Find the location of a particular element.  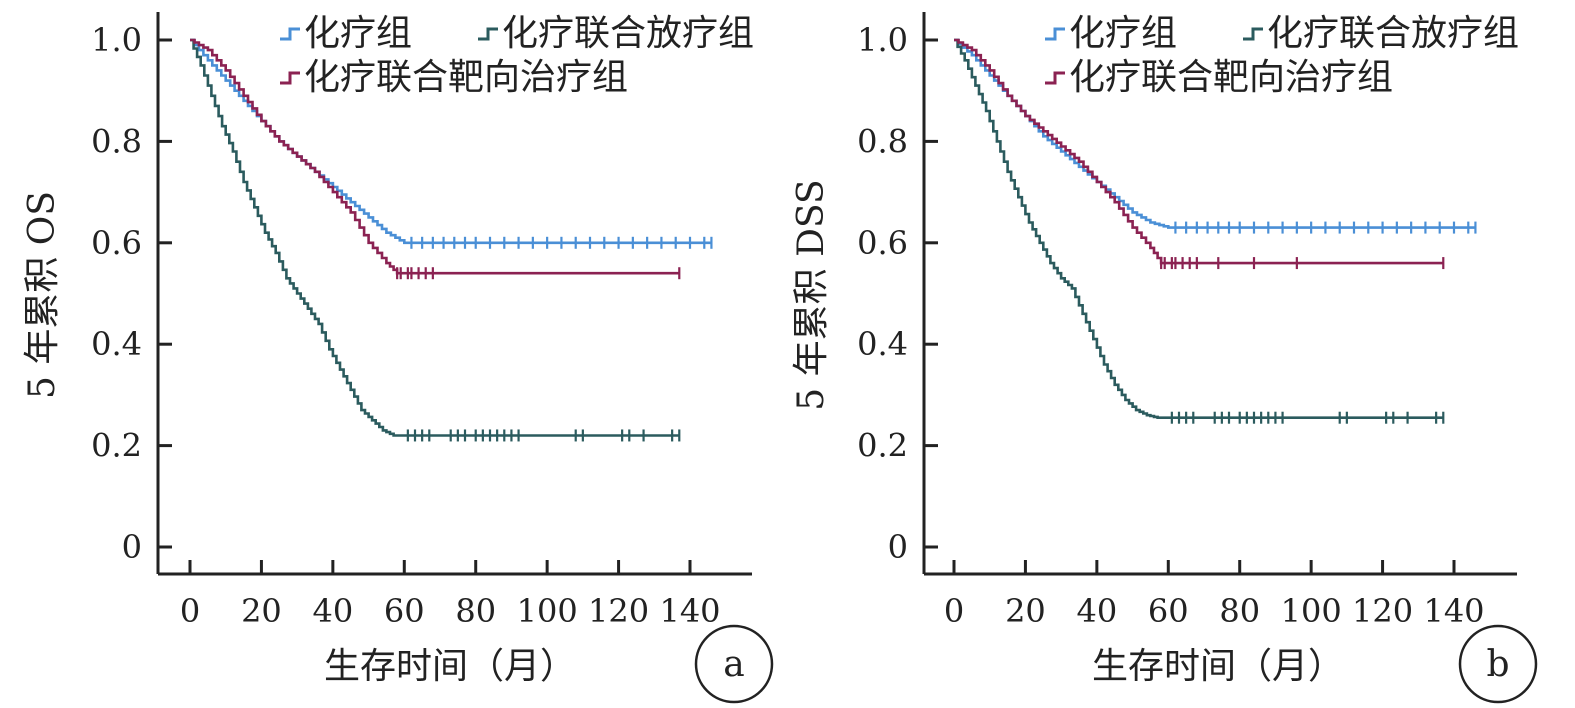

panel-letter: a is located at coordinates (733, 664).